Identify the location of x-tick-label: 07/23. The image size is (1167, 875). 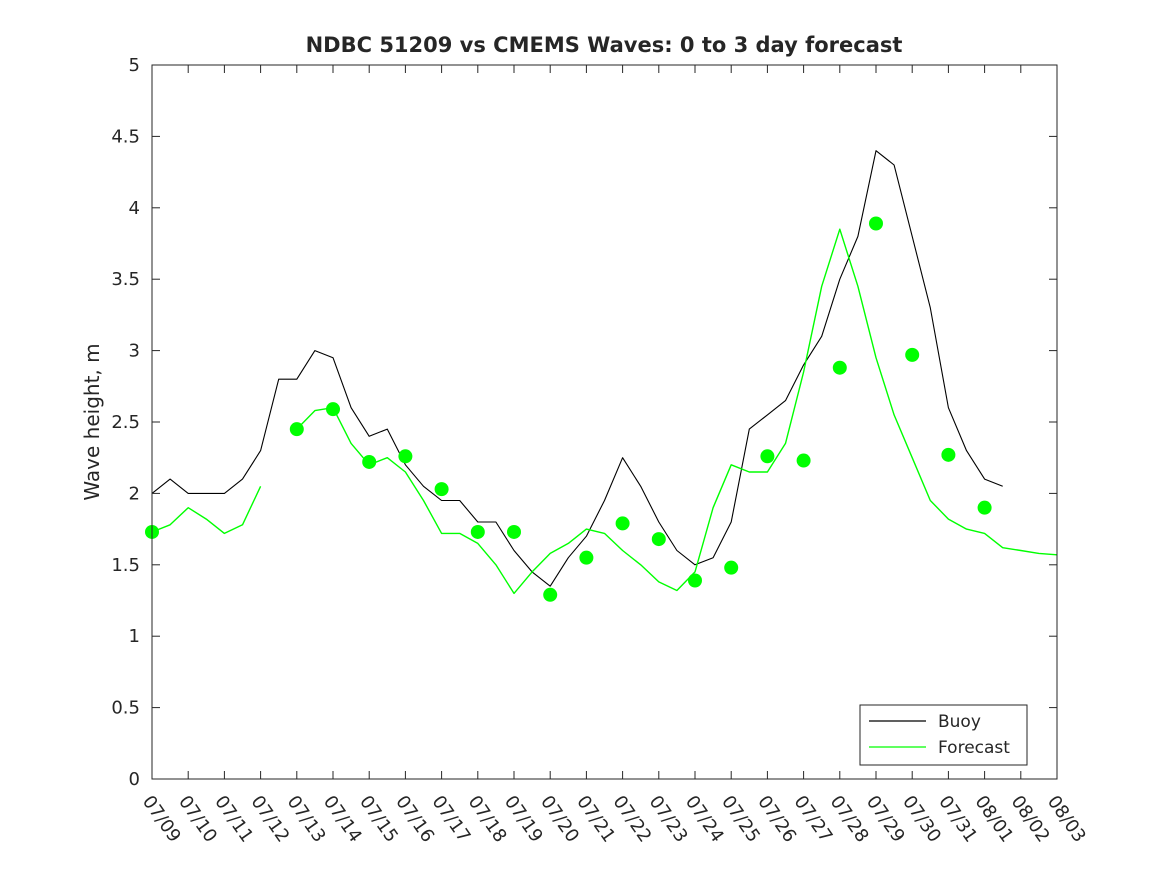
(668, 819).